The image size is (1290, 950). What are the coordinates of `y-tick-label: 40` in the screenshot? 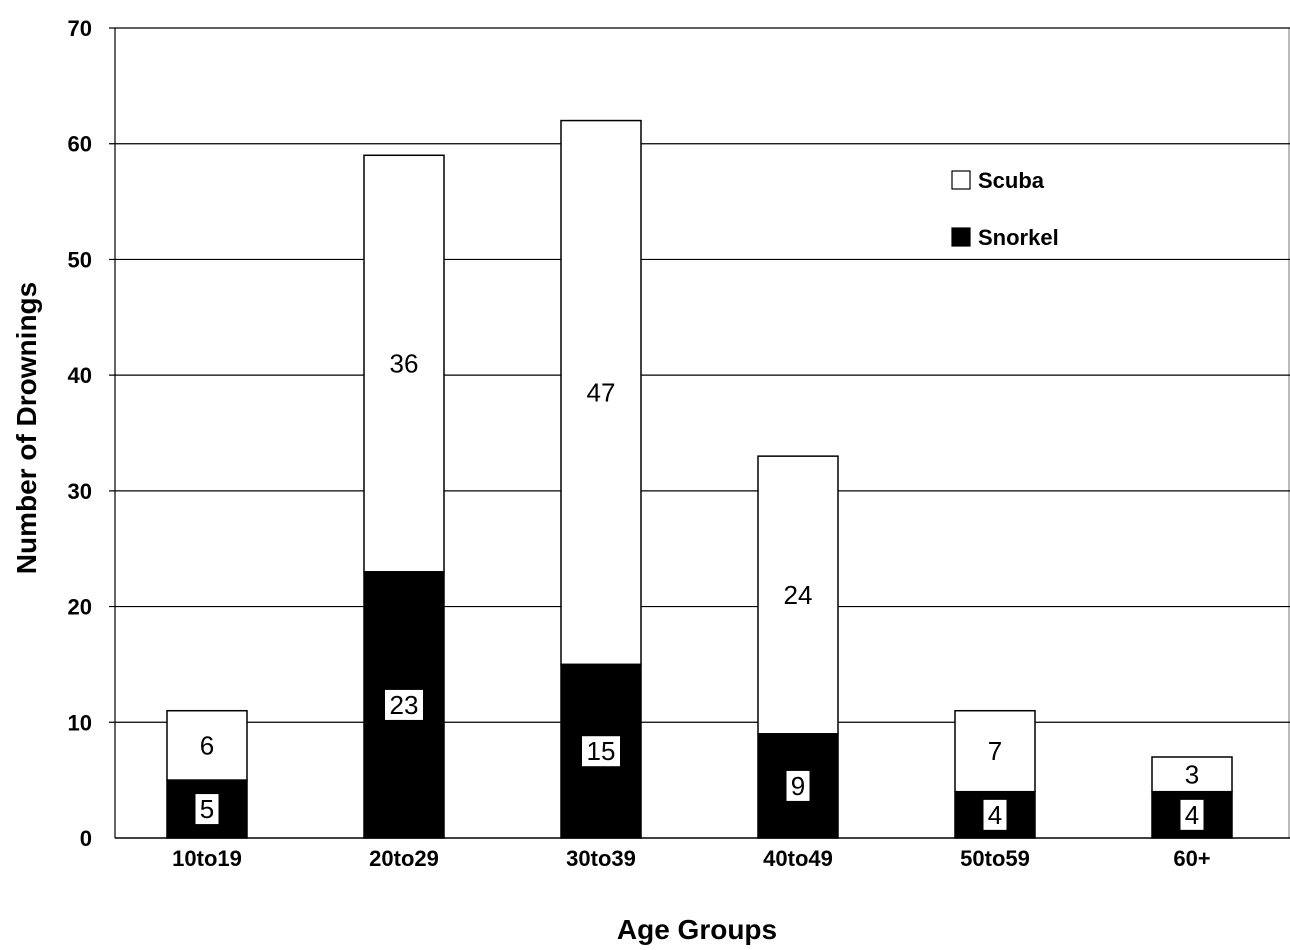 It's located at (80, 375).